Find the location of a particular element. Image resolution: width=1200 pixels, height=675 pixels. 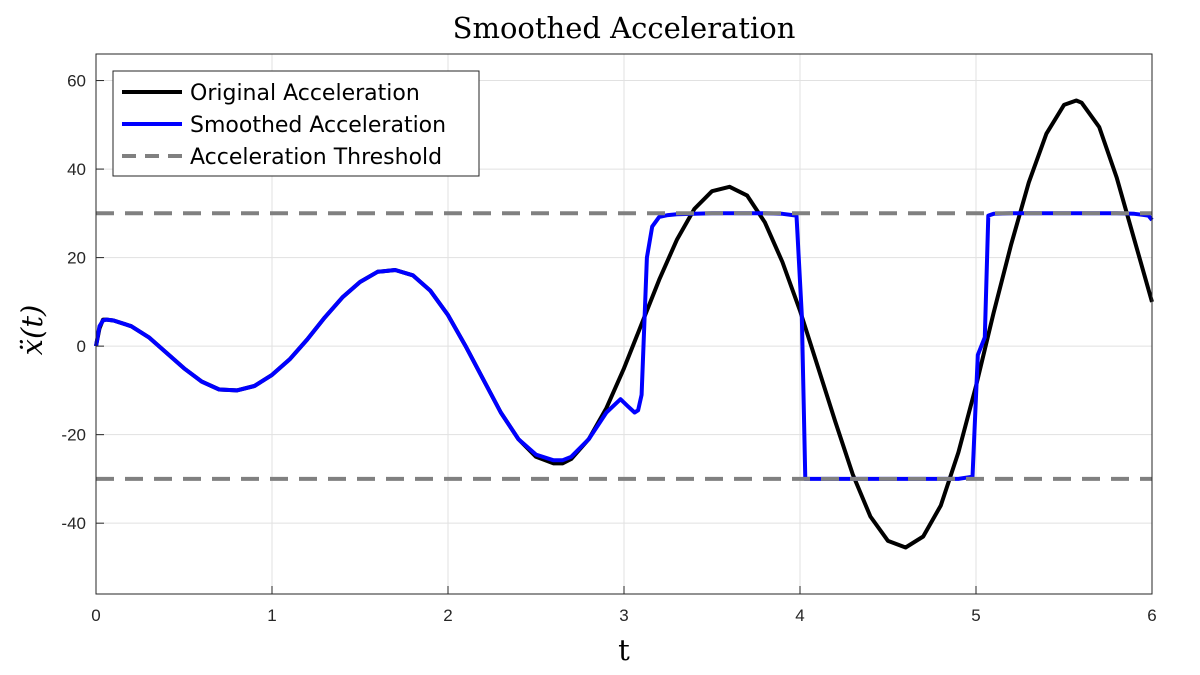

legend-label-threshold: Acceleration Threshold is located at coordinates (316, 157).